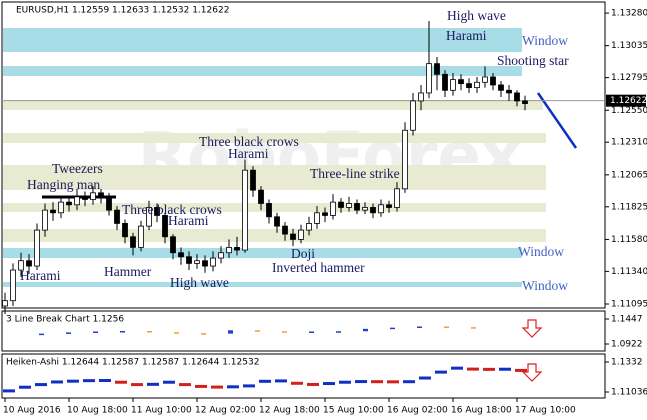 The height and width of the screenshot is (420, 647). What do you see at coordinates (225, 411) in the screenshot?
I see `x-tick-label: 12 Aug 02:00` at bounding box center [225, 411].